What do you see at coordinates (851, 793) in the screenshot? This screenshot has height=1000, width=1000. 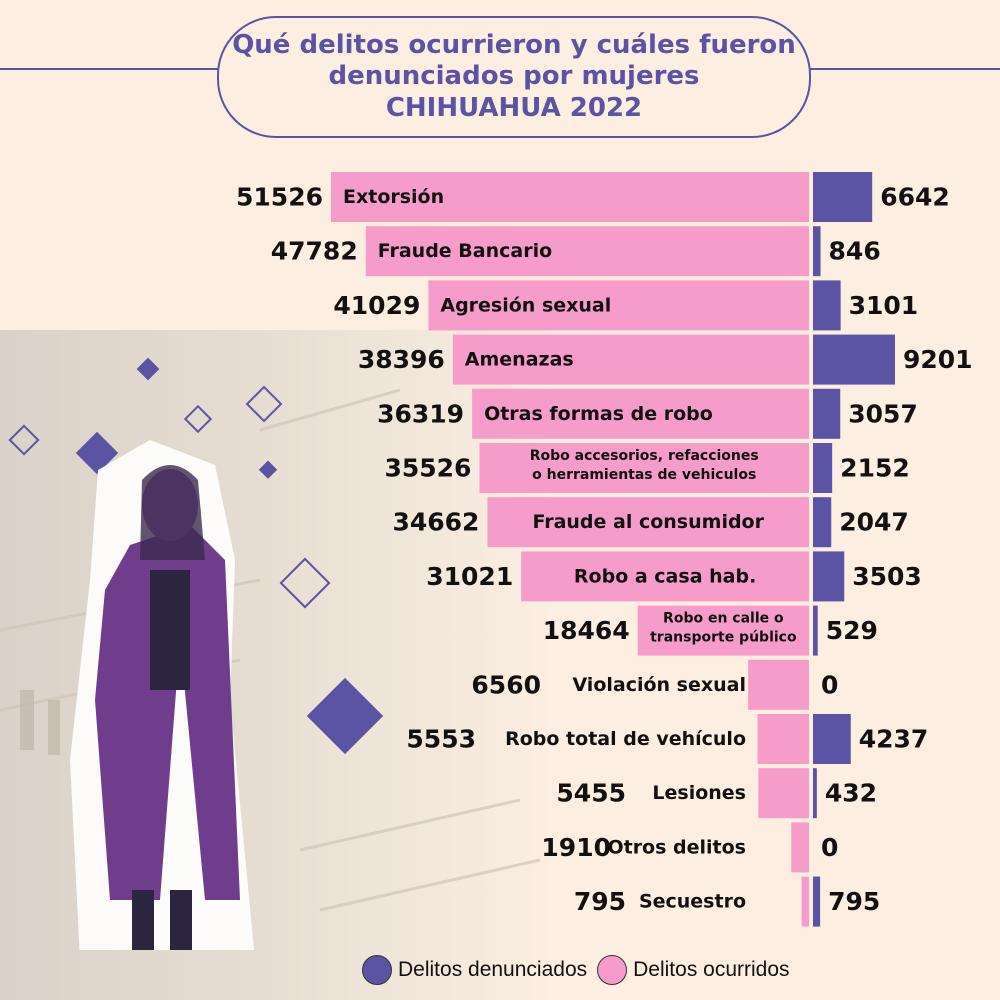 I see `value-denunciados: 432` at bounding box center [851, 793].